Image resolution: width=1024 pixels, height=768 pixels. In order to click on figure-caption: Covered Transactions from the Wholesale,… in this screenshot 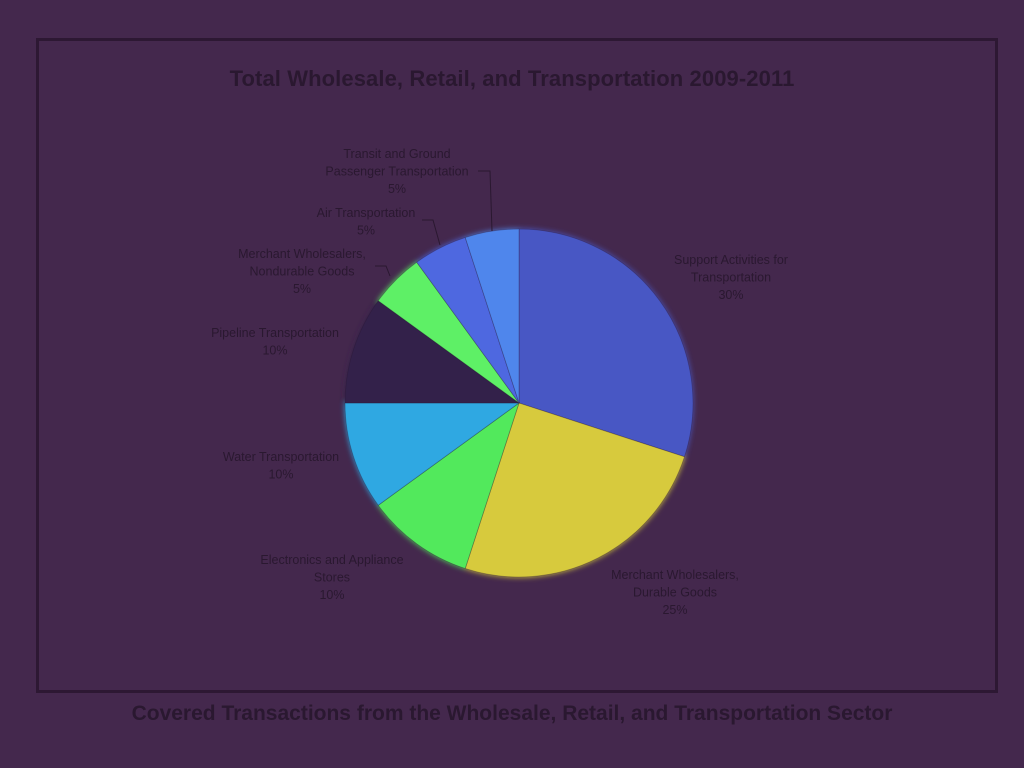, I will do `click(512, 713)`.